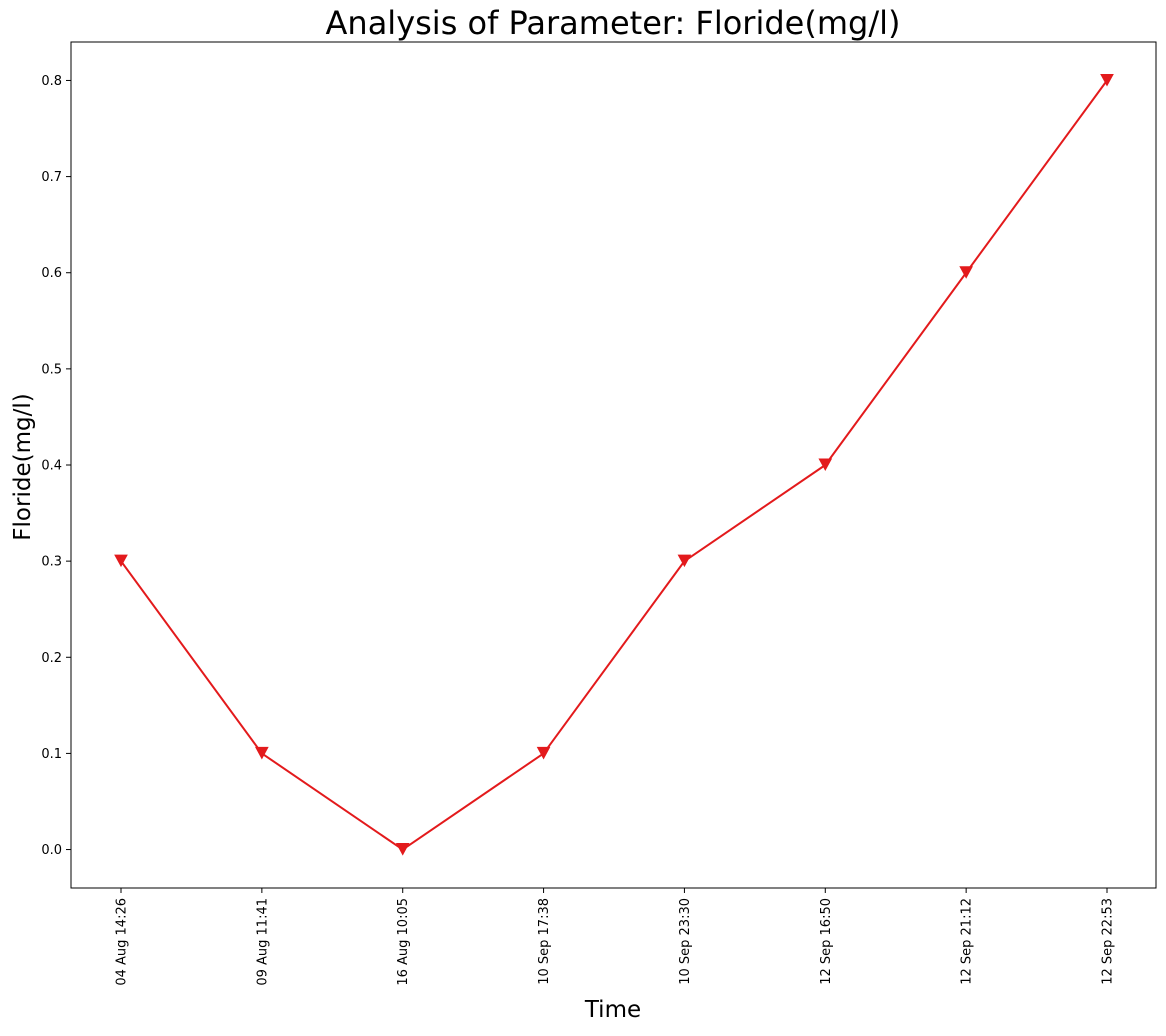  Describe the element at coordinates (51, 850) in the screenshot. I see `y-tick-label: 0.0` at that location.